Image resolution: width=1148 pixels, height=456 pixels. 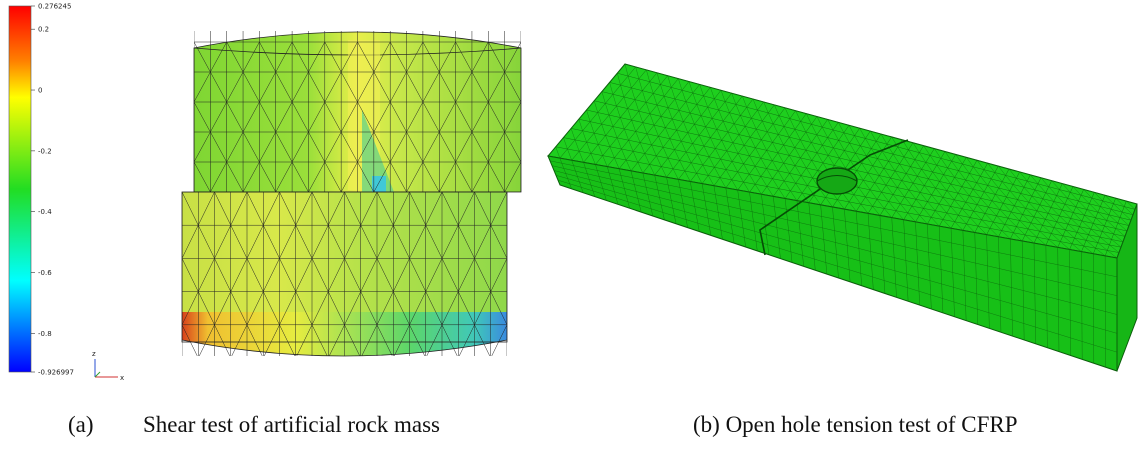 I want to click on axis-triad: z x, so click(x=108, y=366).